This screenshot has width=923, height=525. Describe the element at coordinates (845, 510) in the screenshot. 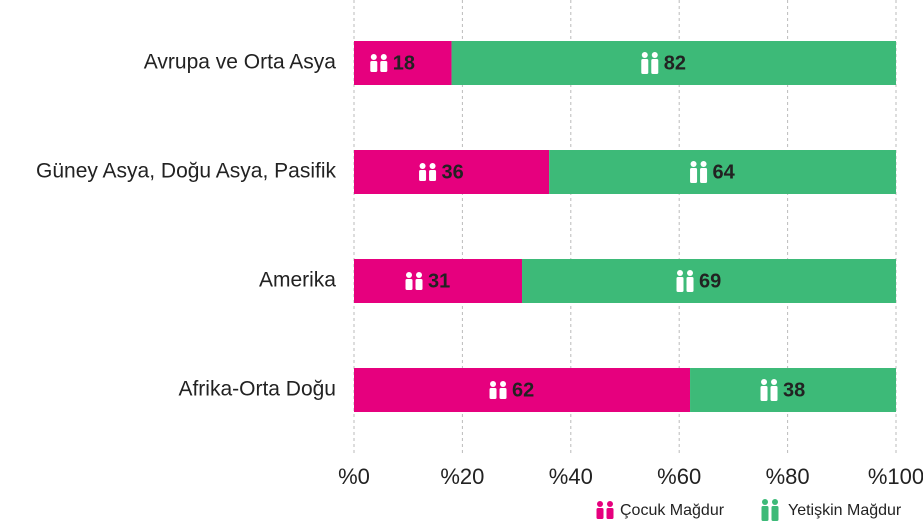

I see `legend-label: Yetişkin Mağdur` at that location.